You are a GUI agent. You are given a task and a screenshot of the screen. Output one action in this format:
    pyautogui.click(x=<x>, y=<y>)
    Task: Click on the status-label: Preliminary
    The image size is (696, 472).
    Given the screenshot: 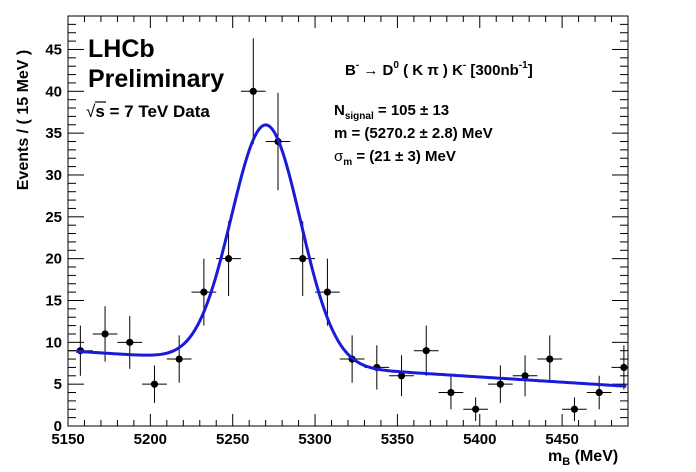 What is the action you would take?
    pyautogui.click(x=156, y=79)
    